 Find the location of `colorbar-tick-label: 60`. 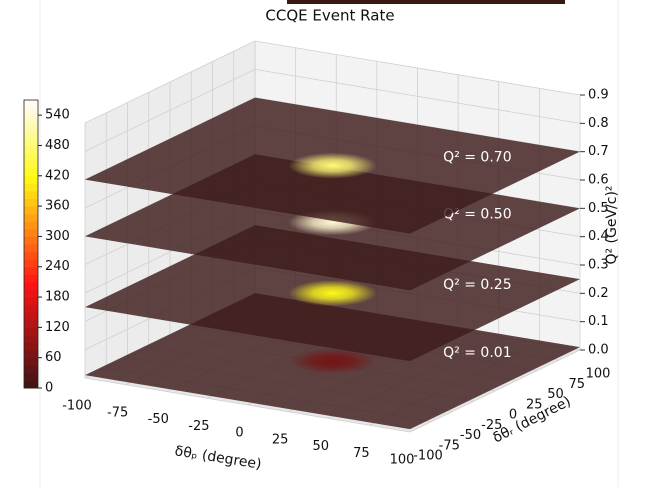

colorbar-tick-label: 60 is located at coordinates (53, 357).